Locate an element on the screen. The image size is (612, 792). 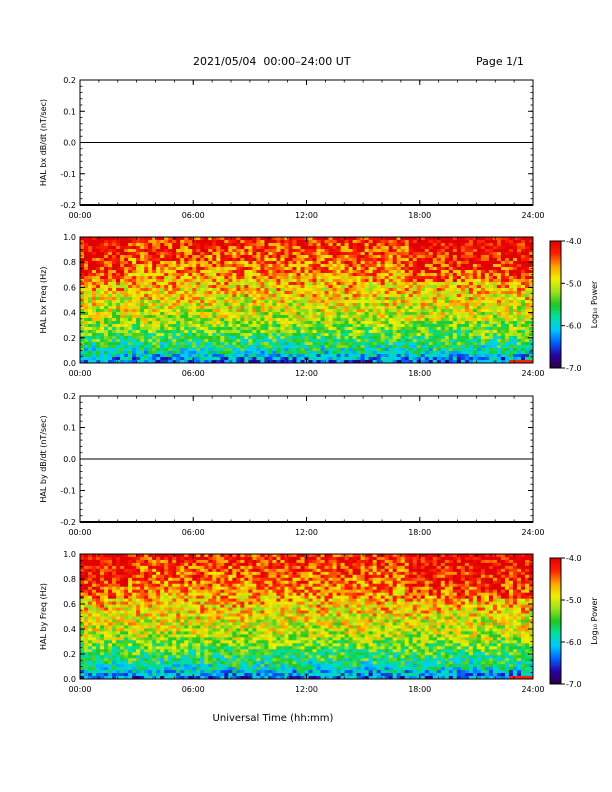
x-tick-label: 00:00 is located at coordinates (79, 215).